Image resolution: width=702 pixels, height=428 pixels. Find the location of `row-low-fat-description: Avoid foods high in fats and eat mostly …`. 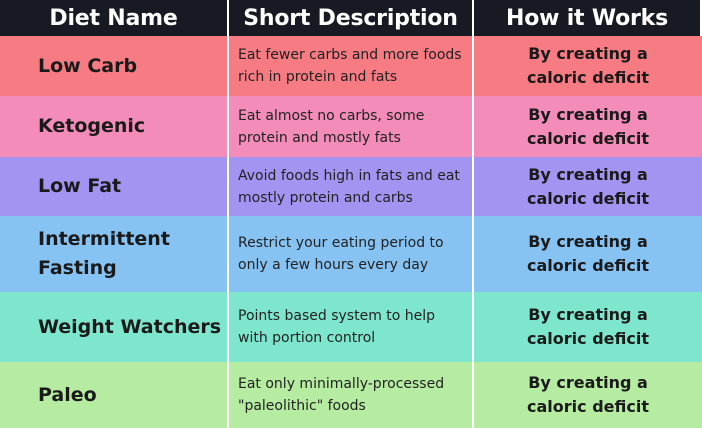

row-low-fat-description: Avoid foods high in fats and eat mostly … is located at coordinates (351, 186).